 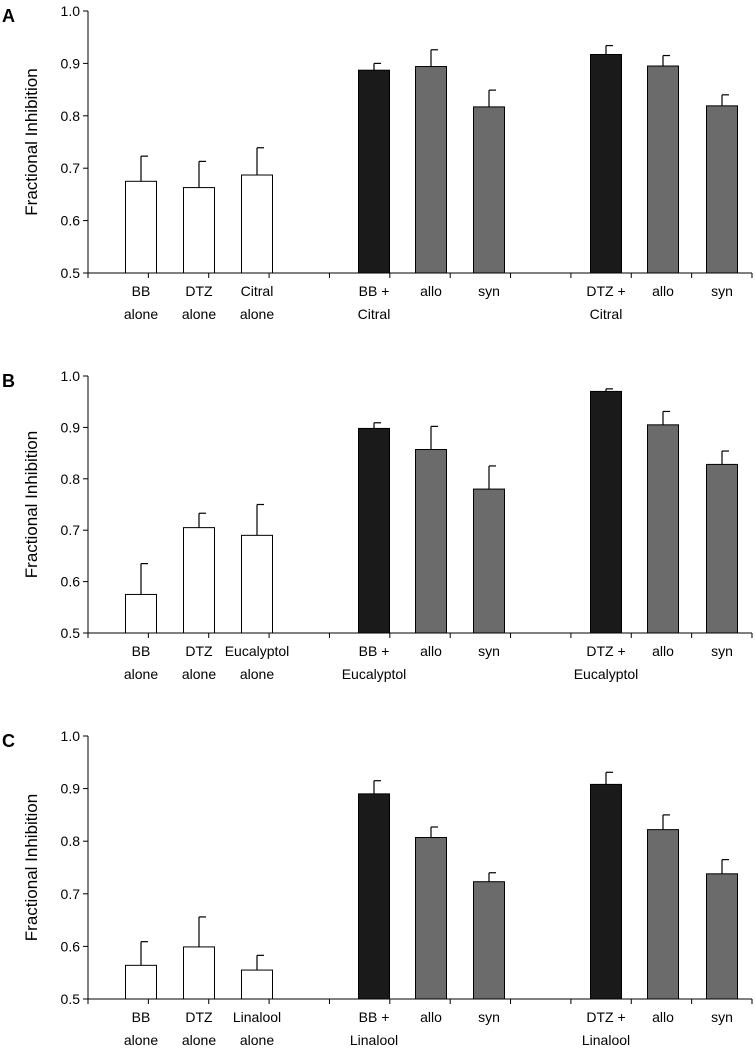 What do you see at coordinates (8, 16) in the screenshot?
I see `panel-letter: A` at bounding box center [8, 16].